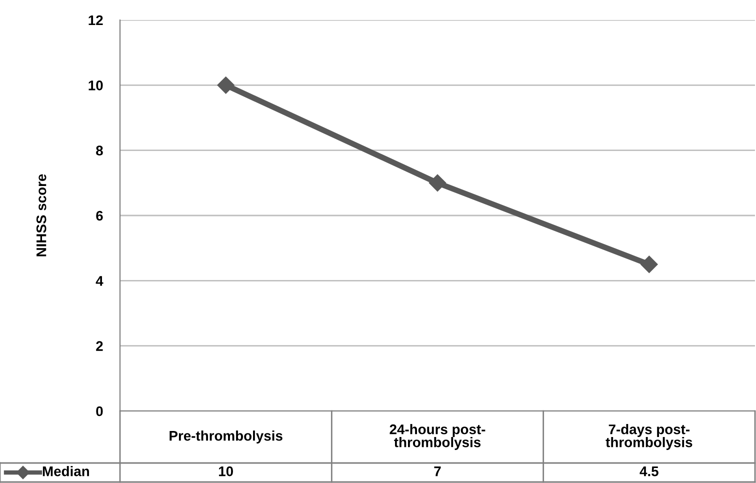 Image resolution: width=756 pixels, height=483 pixels. What do you see at coordinates (95, 85) in the screenshot?
I see `y-tick-label: 10` at bounding box center [95, 85].